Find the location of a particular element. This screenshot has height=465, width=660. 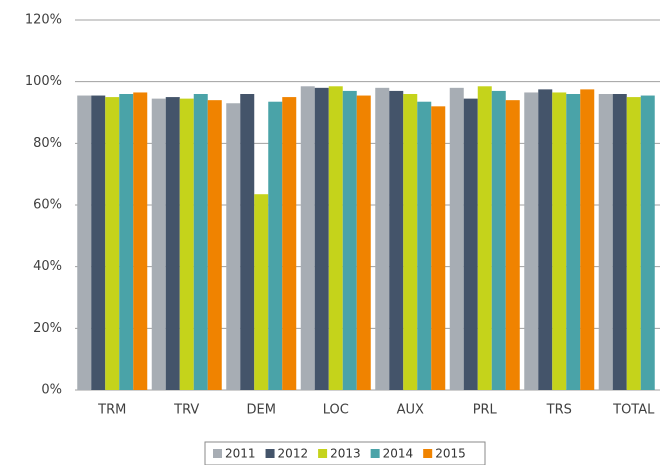

legend-label: 2015 is located at coordinates (450, 454).